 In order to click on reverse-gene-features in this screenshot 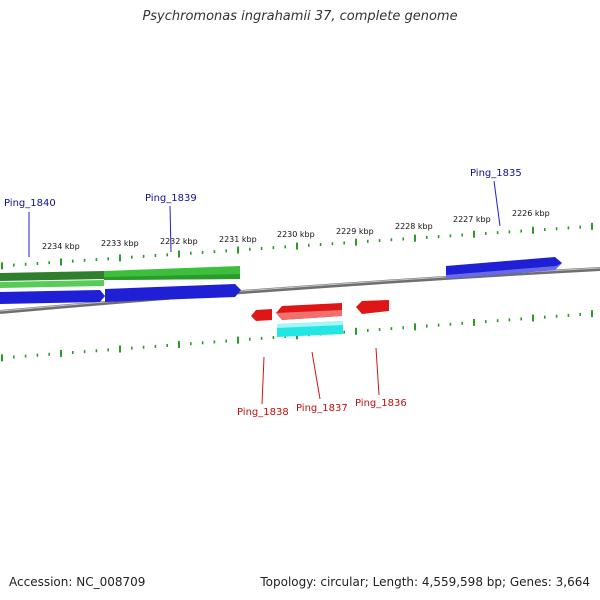, I will do `click(320, 310)`.